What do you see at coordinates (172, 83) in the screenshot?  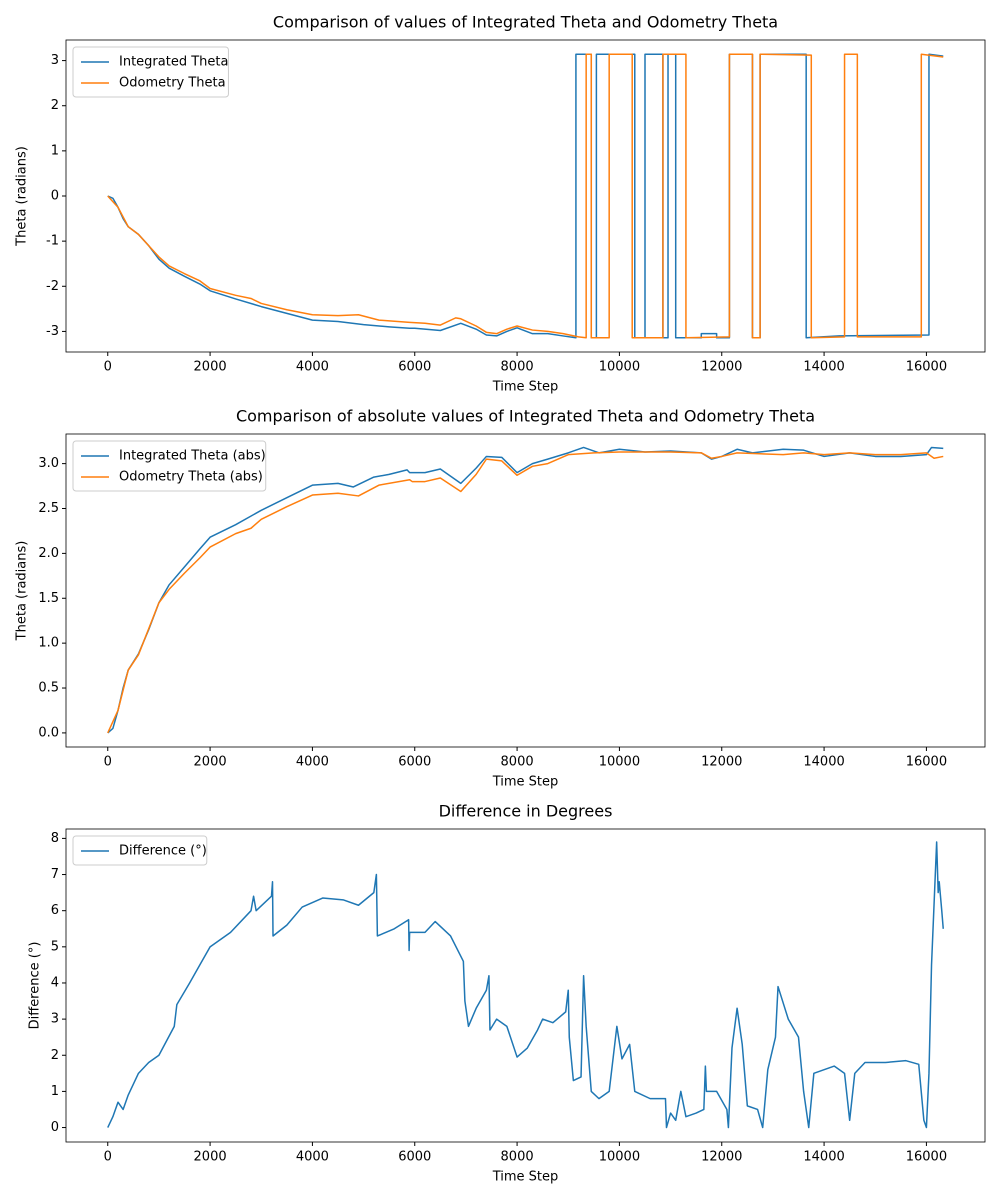 I see `legend-label: Odometry Theta` at bounding box center [172, 83].